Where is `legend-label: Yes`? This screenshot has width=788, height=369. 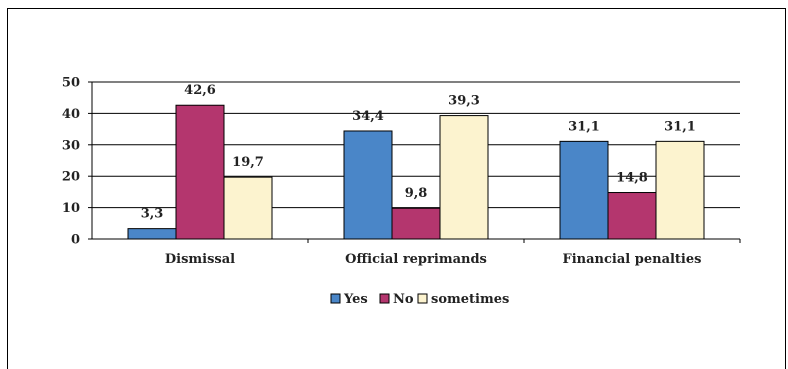
legend-label: Yes is located at coordinates (355, 299).